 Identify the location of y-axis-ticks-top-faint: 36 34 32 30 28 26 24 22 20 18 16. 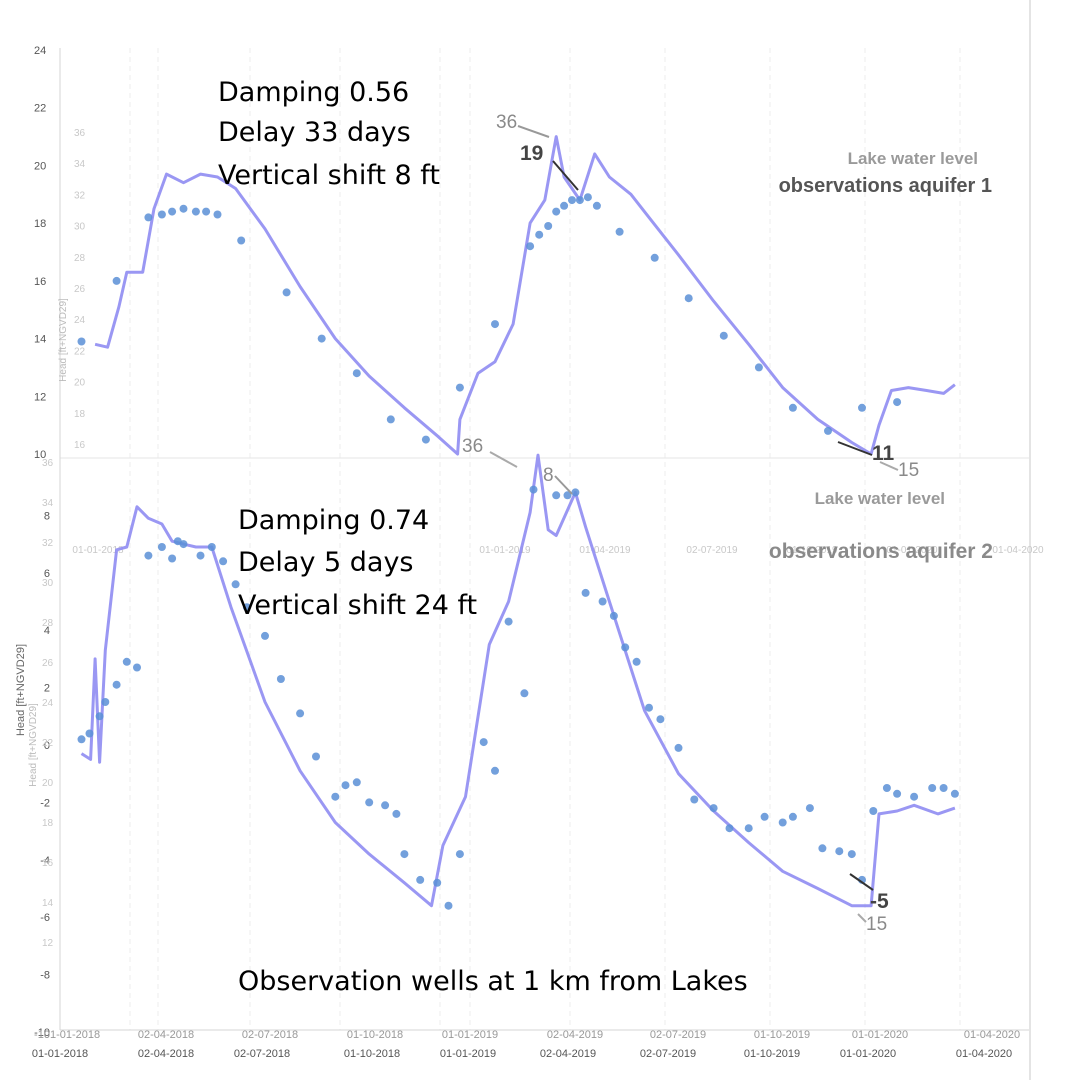
(80, 289).